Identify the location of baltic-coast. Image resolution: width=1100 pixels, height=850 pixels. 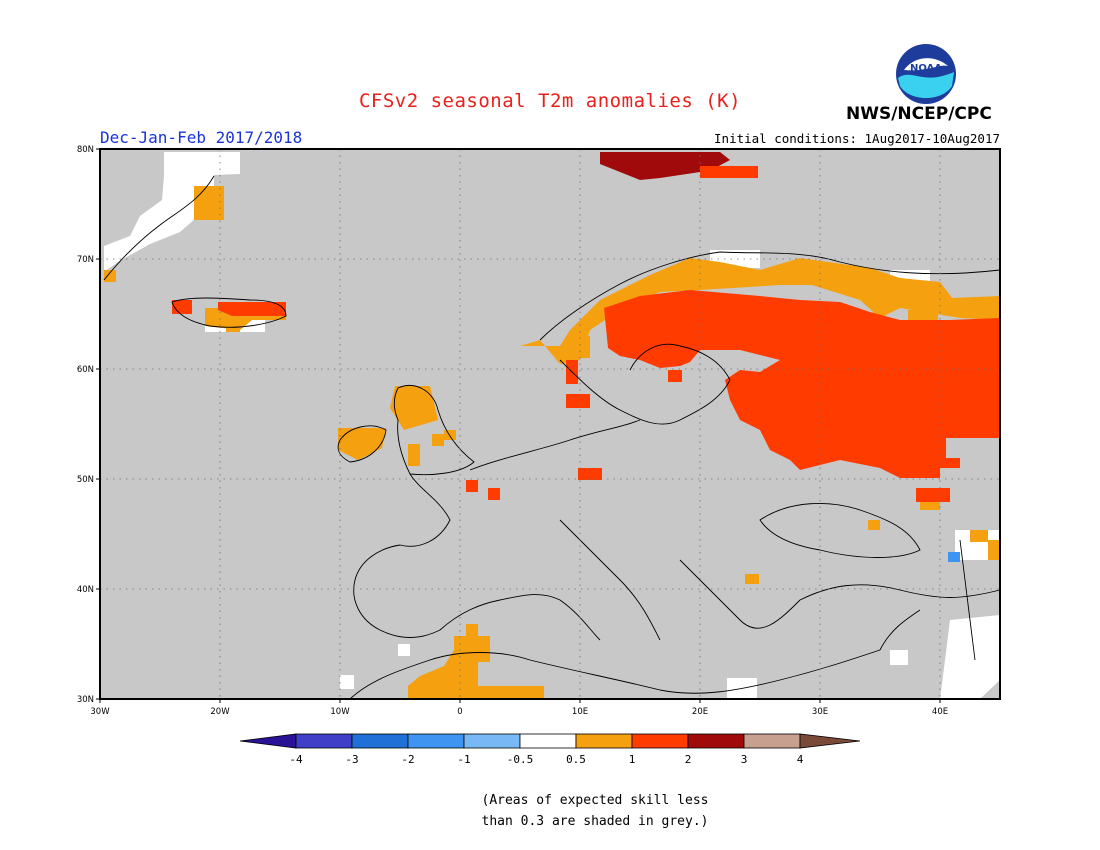
(645, 384).